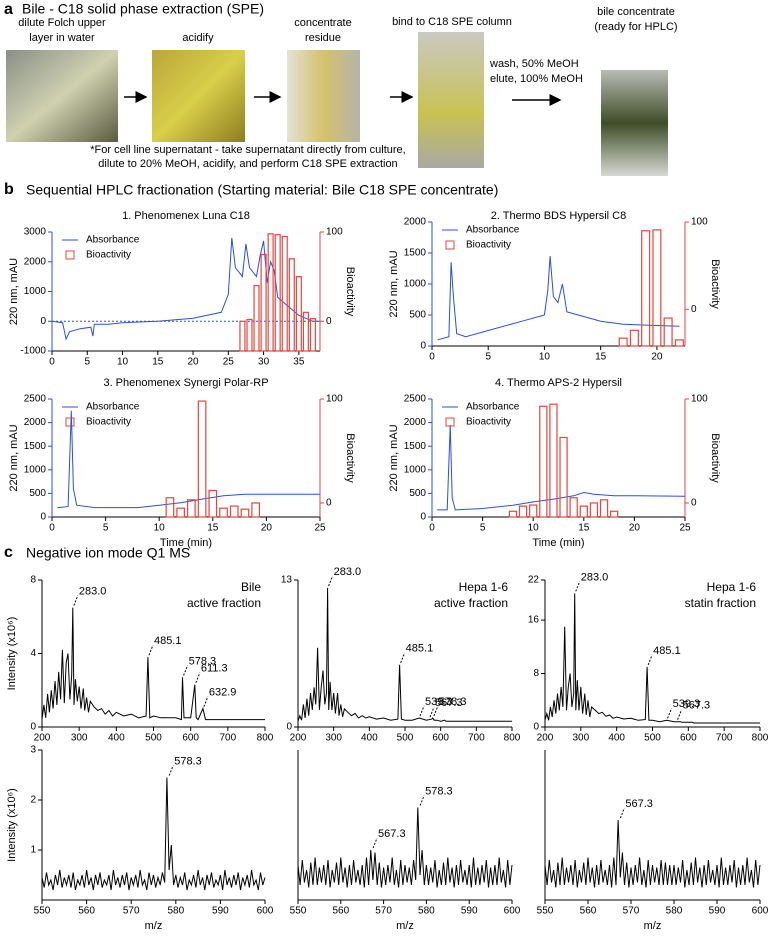  What do you see at coordinates (405, 926) in the screenshot?
I see `x-axis-label: m/z` at bounding box center [405, 926].